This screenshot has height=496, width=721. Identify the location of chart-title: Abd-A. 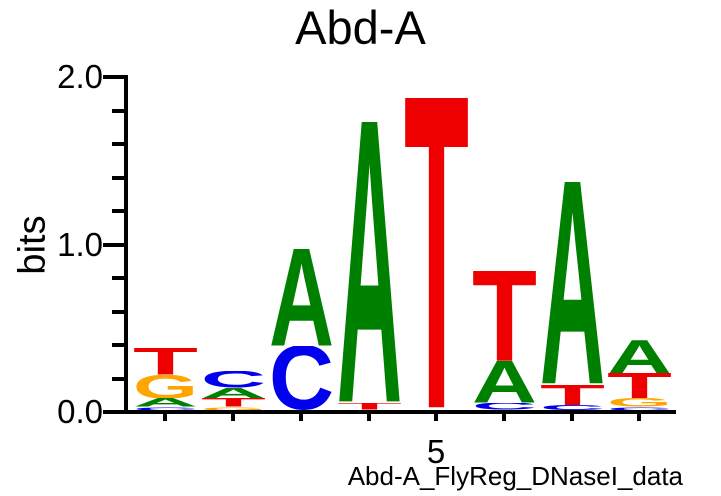
(360, 27).